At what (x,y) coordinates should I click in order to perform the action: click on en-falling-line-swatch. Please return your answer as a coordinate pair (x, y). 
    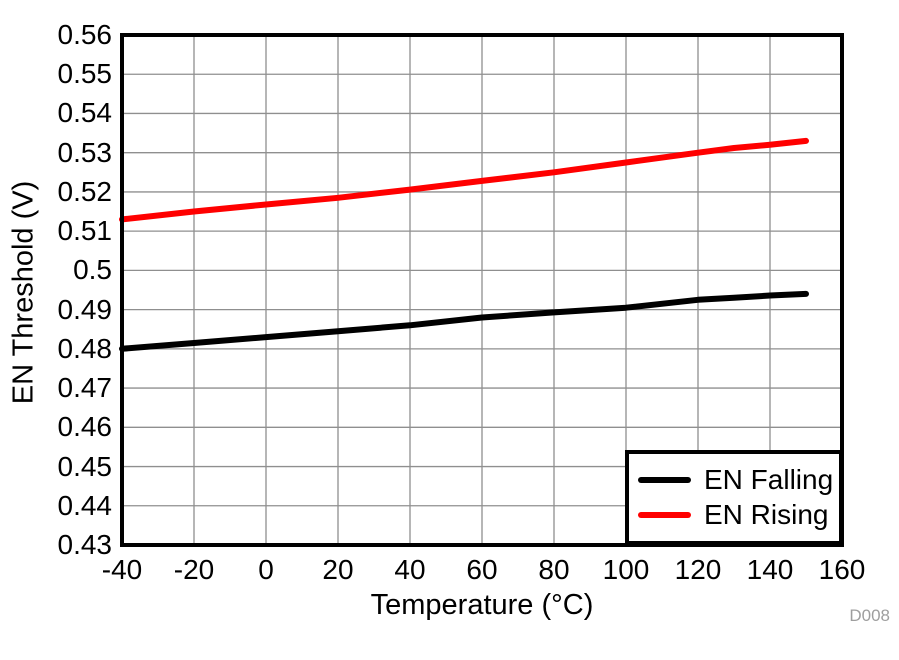
    Looking at the image, I should click on (664, 480).